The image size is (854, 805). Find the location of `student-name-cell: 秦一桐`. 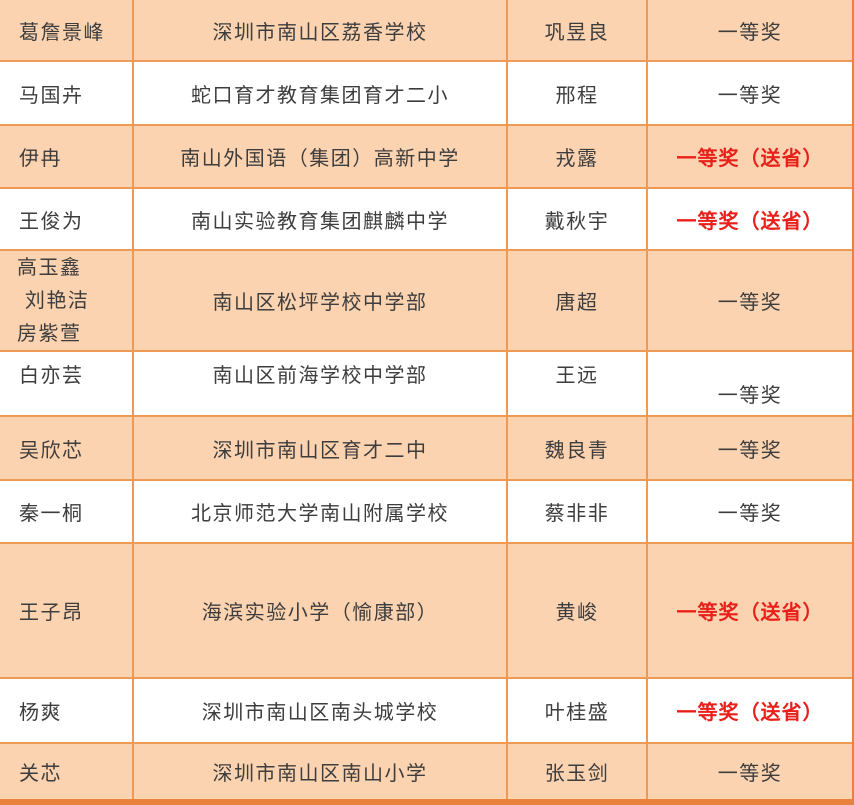

student-name-cell: 秦一桐 is located at coordinates (67, 511).